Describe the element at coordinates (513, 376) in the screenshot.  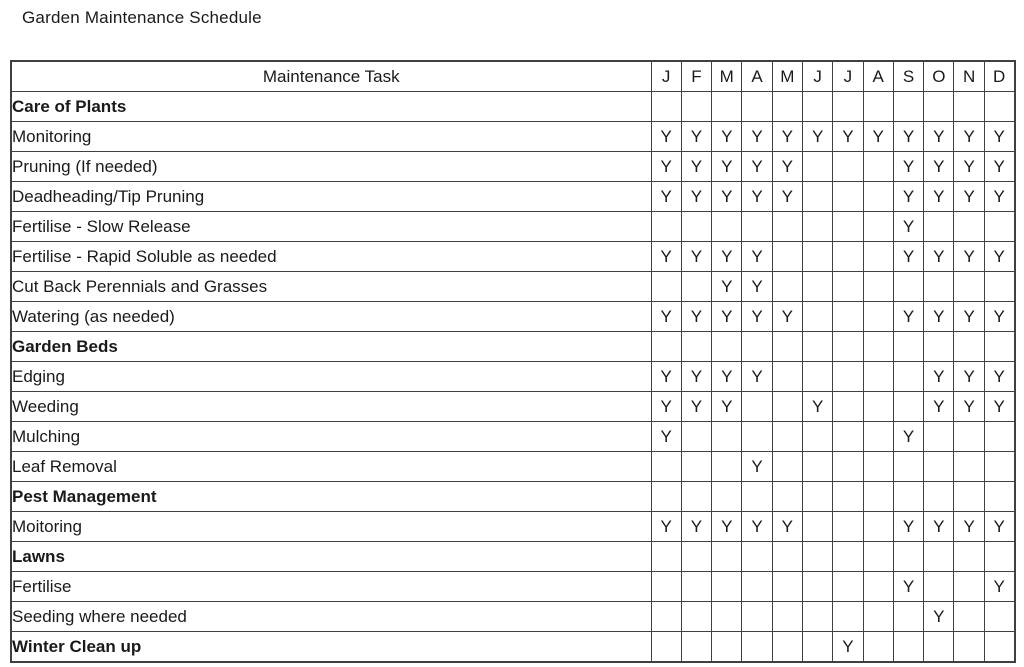
I see `task-row: Edging Y Y Y Y Y Y Y` at that location.